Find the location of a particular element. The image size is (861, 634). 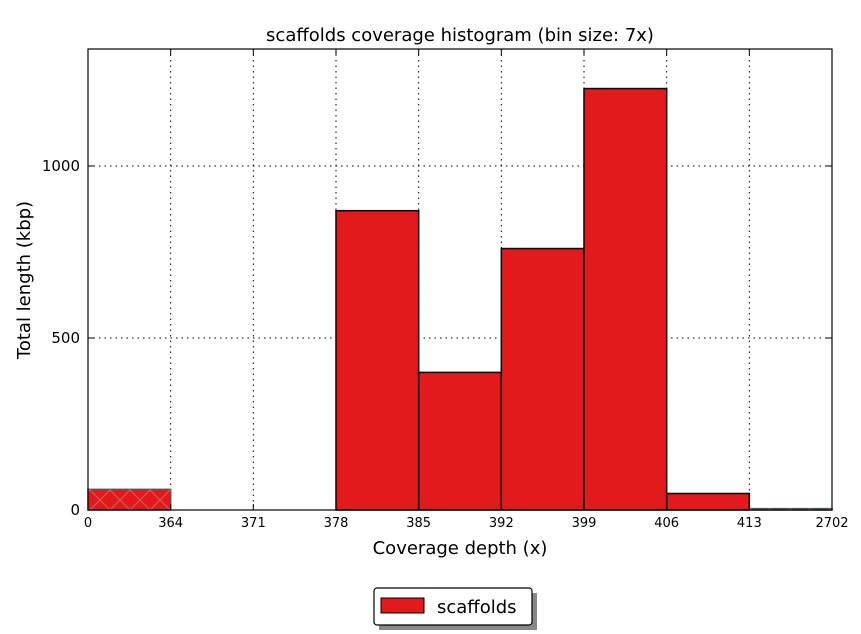

legend-box is located at coordinates (453, 606).